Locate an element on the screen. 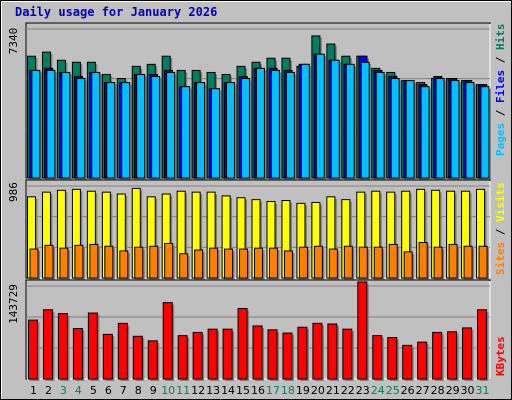  legend-sites: Sites is located at coordinates (500, 258).